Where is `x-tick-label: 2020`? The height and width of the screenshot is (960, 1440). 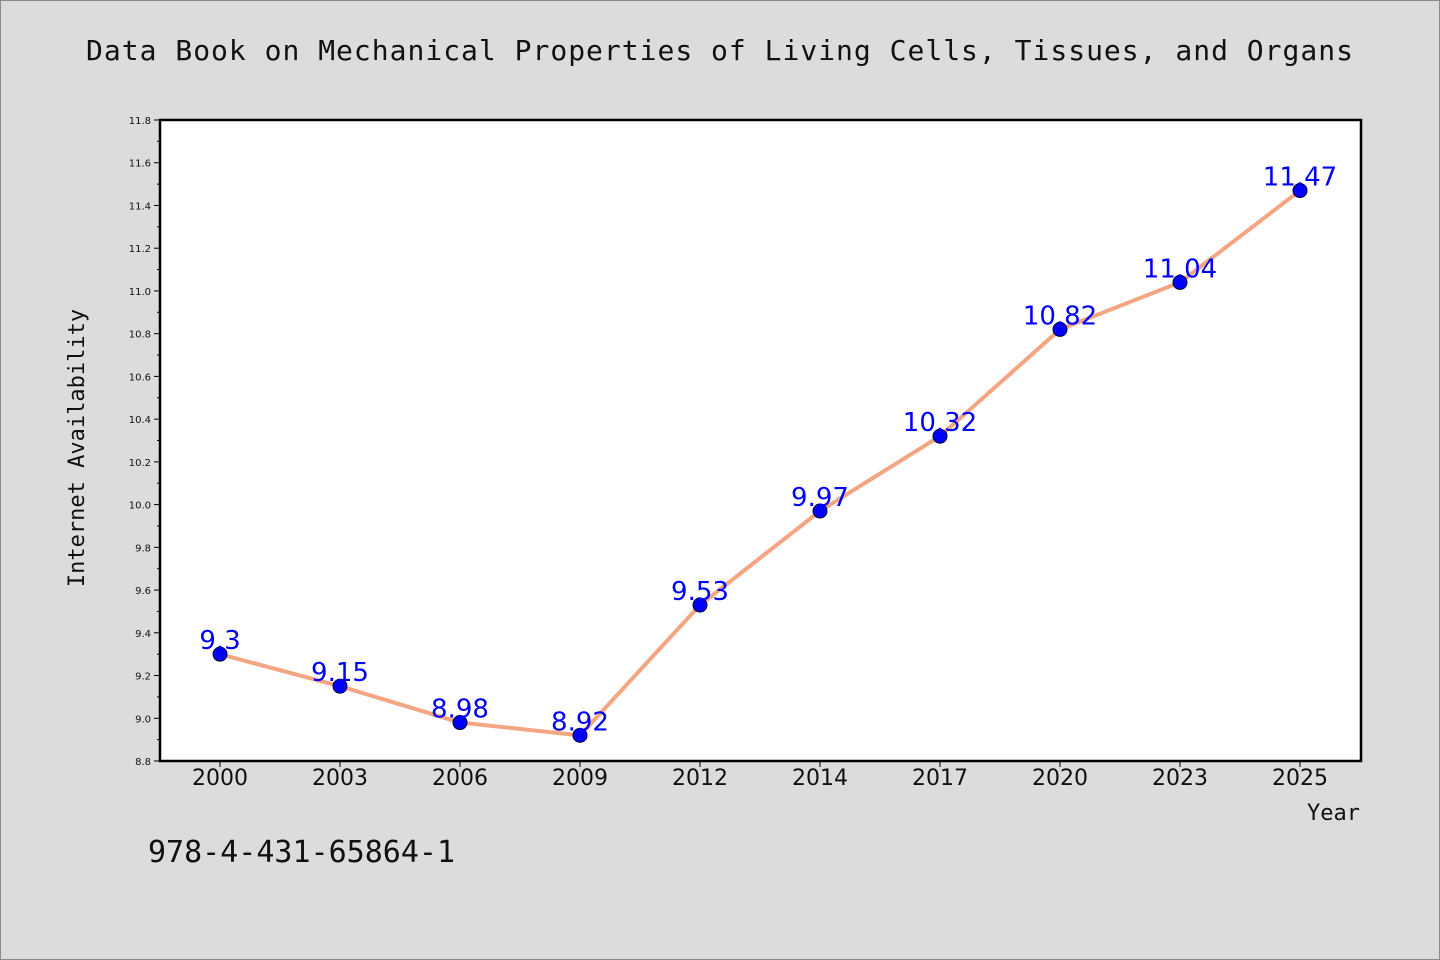 x-tick-label: 2020 is located at coordinates (1060, 778).